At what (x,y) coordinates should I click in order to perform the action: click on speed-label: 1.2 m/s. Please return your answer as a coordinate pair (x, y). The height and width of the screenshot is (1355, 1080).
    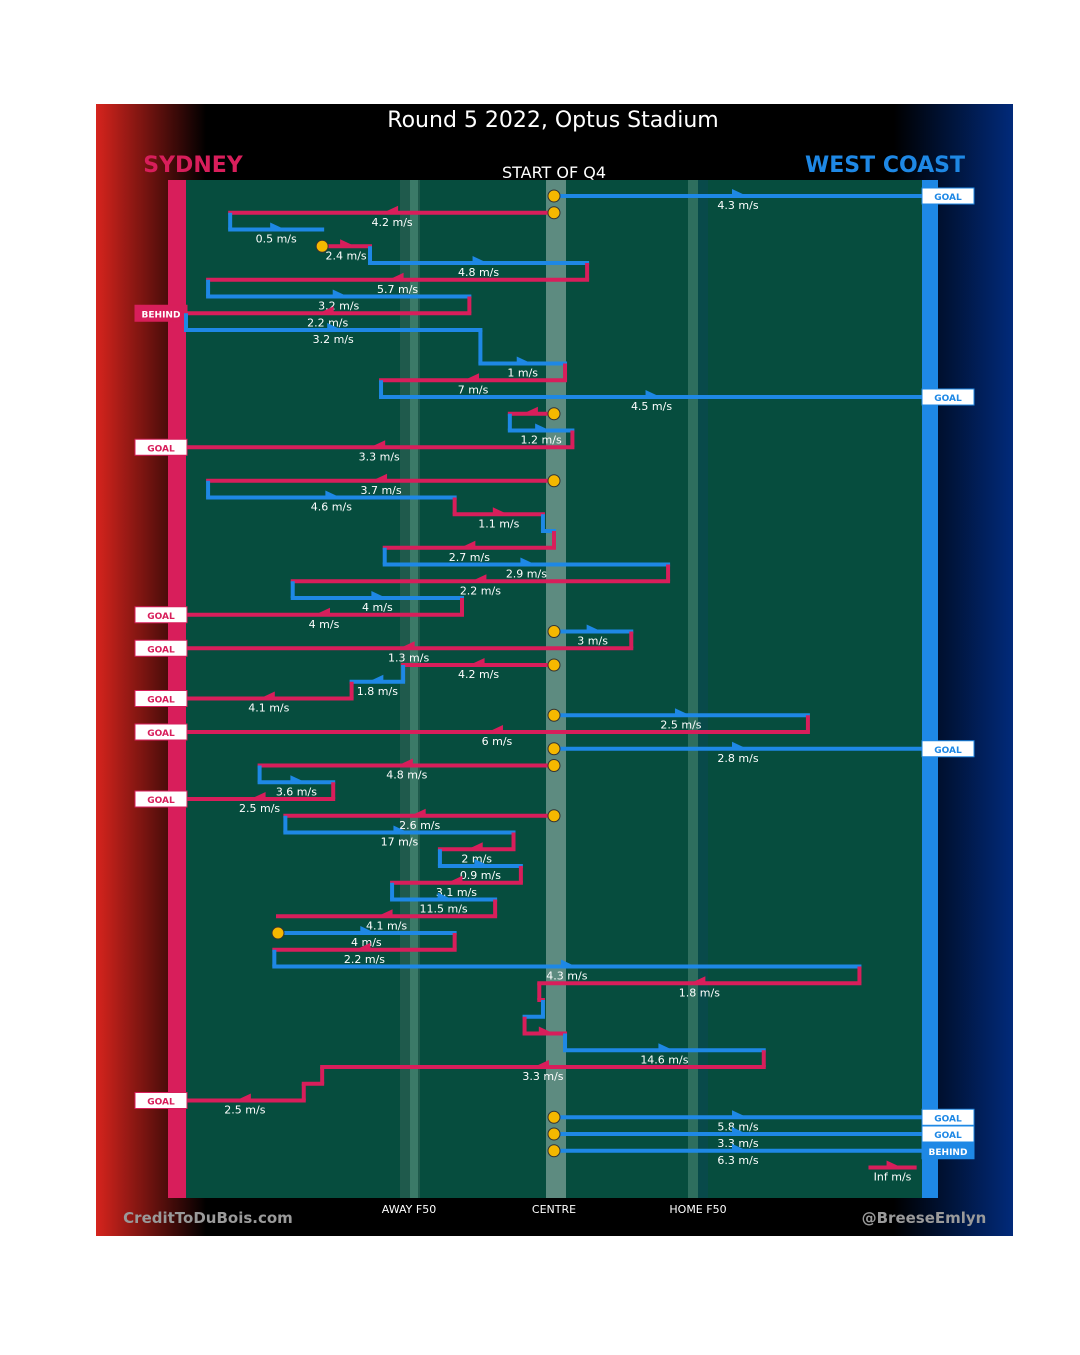
    Looking at the image, I should click on (541, 440).